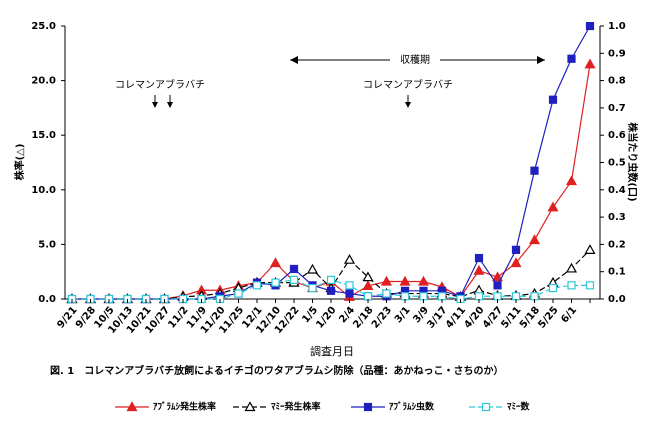  I want to click on y-tick-label: 20.0, so click(43, 81).